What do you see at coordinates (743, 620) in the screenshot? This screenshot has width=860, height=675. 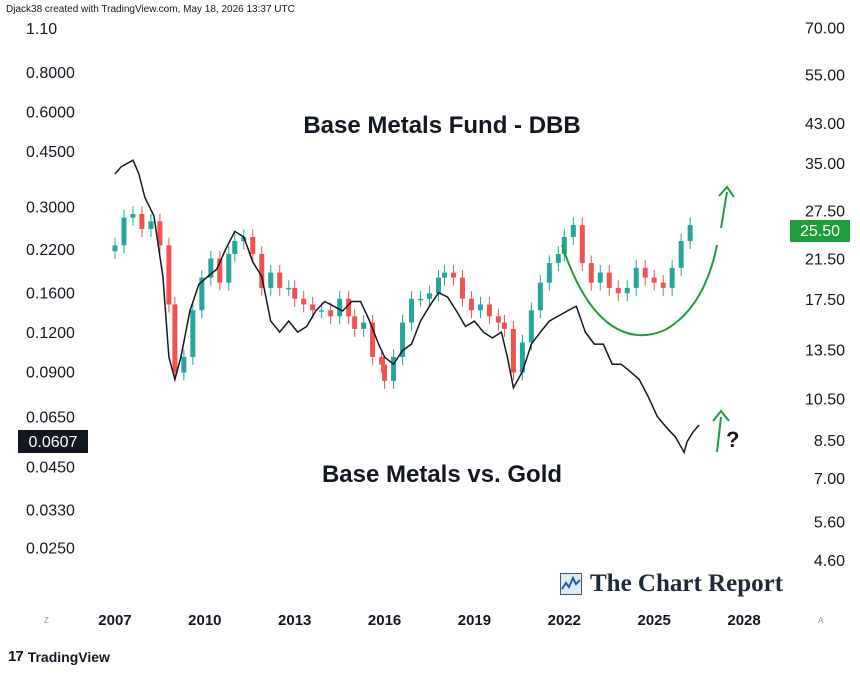 I see `x-tick-2028: 2028` at bounding box center [743, 620].